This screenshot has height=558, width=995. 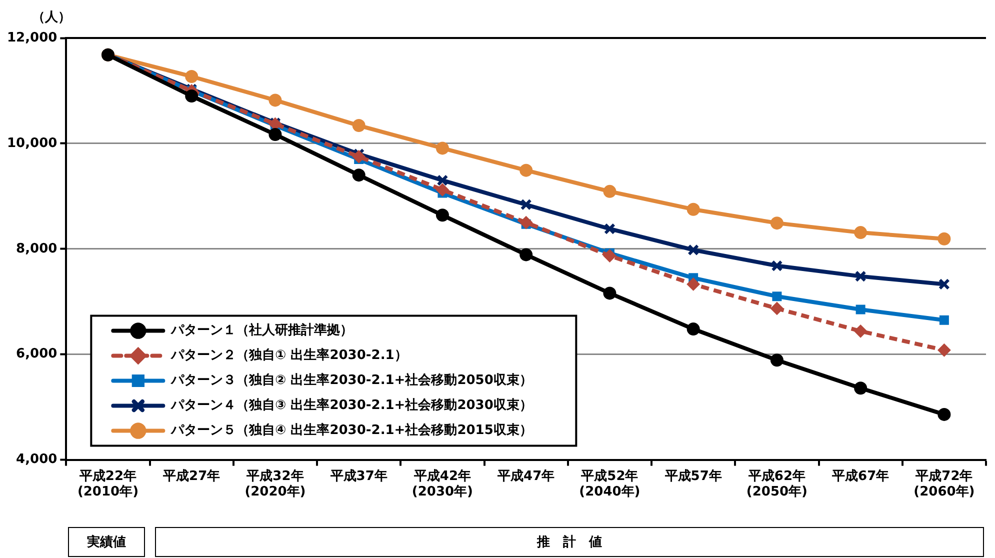 I want to click on legend-label: パターン４（独自③ 出生率2030-2.1+社会移動2030収束）, so click(x=351, y=405).